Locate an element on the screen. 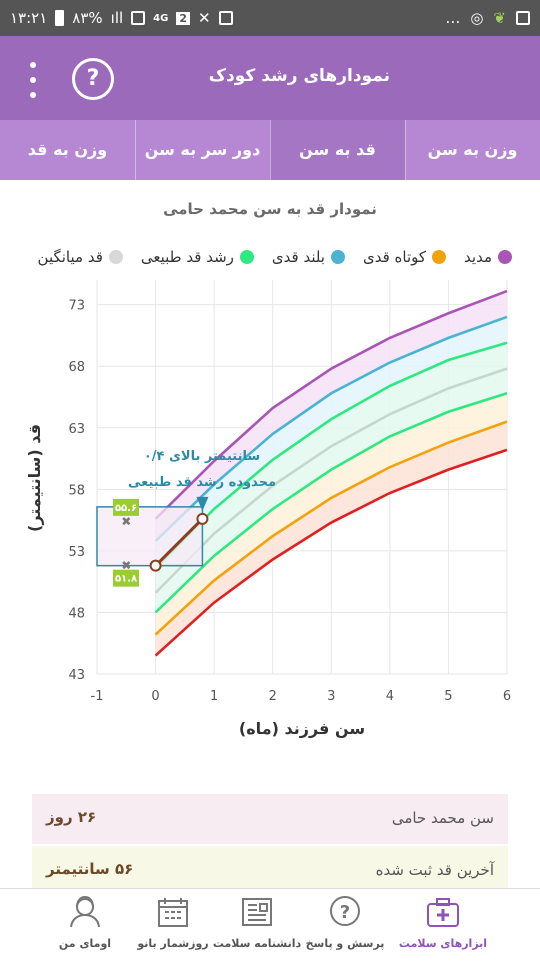  mute-icon: ✕ is located at coordinates (204, 18).